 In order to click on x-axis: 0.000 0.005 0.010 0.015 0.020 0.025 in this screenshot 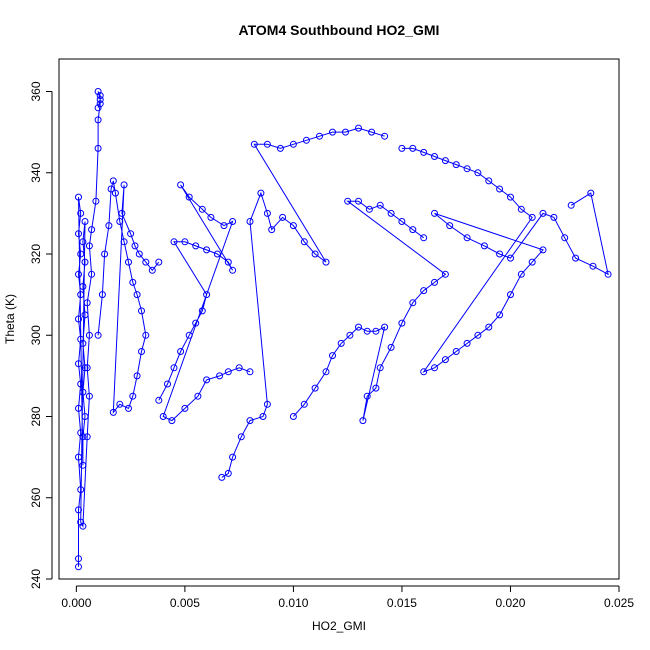, I will do `click(347, 597)`.